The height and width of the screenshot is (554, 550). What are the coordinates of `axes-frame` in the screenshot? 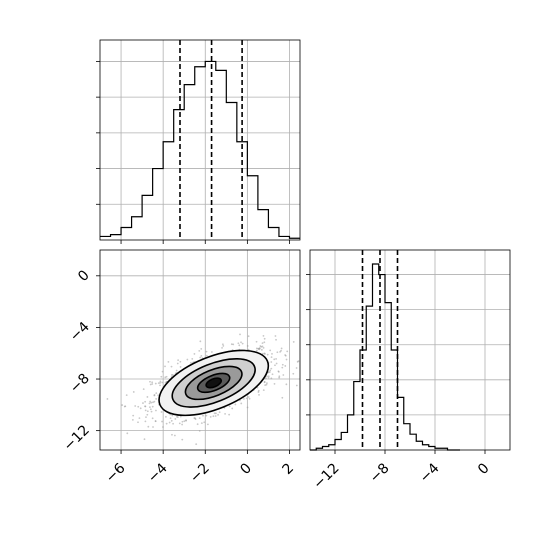 It's located at (410, 350).